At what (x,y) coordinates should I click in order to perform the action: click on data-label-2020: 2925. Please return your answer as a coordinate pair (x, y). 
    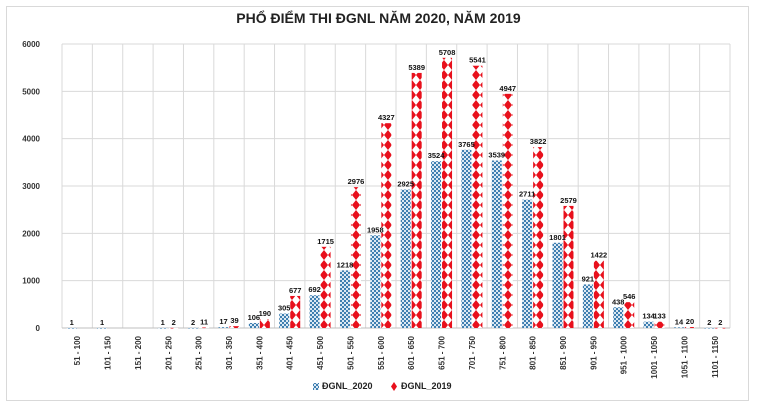
    Looking at the image, I should click on (405, 184).